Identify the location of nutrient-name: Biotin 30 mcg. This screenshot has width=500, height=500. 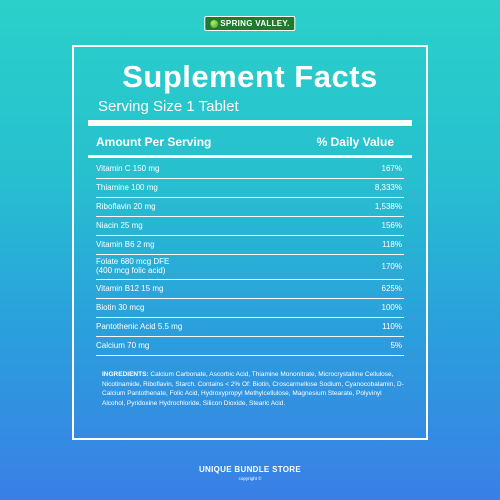
(120, 307).